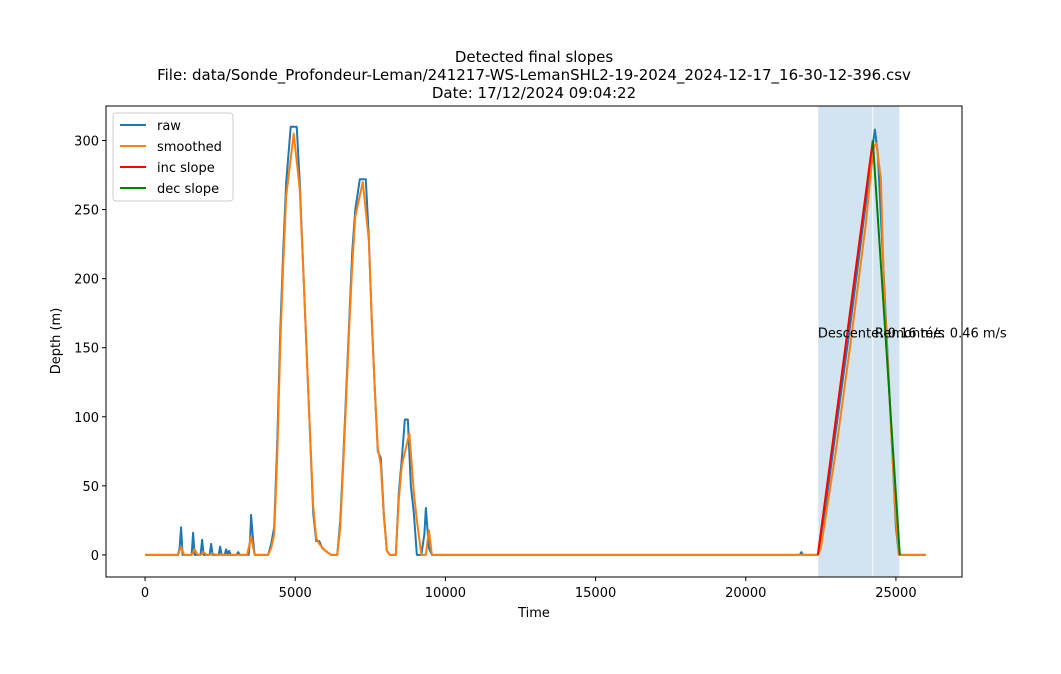  Describe the element at coordinates (533, 613) in the screenshot. I see `x-axis-label: Time` at that location.